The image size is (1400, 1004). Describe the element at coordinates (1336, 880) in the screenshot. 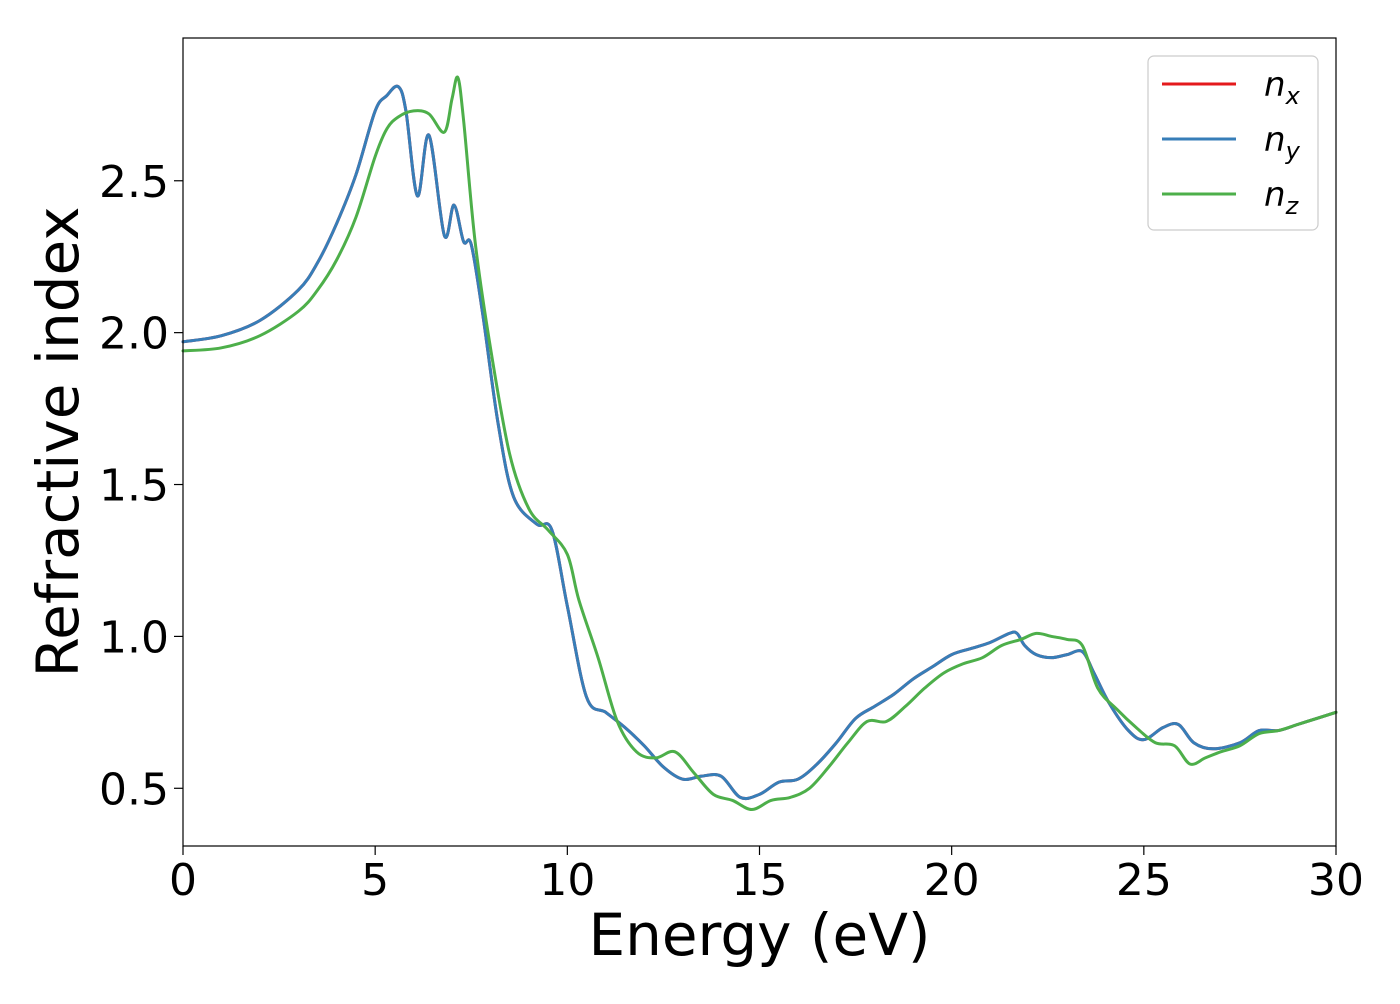

I see `x-tick-label: 30` at that location.